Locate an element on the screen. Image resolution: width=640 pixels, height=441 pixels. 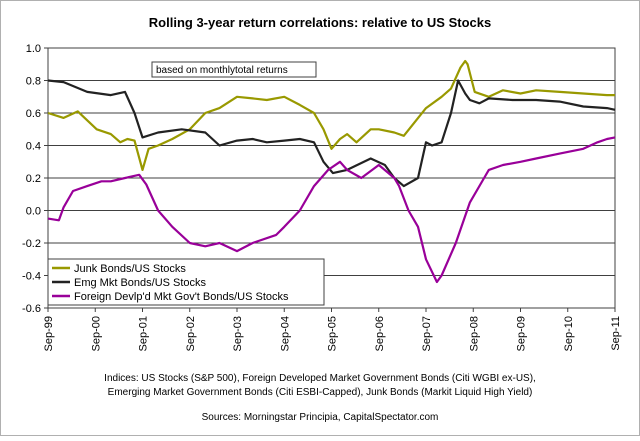
x-tick-label: Sep-04 is located at coordinates (285, 333).